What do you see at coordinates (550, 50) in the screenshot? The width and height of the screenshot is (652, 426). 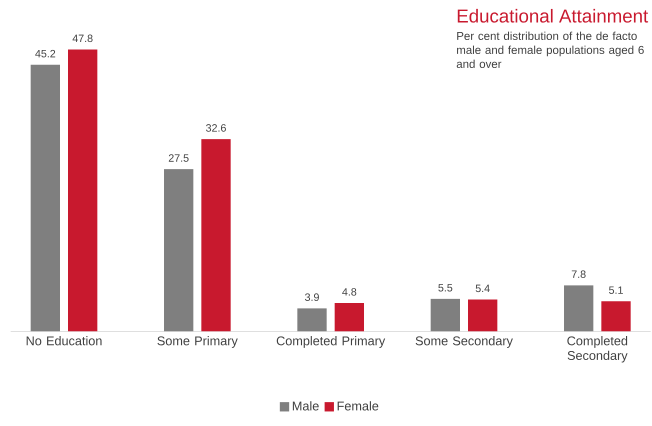 I see `chart-subtitle: Per cent distribution of the de facto male and female populations aged 6 and over` at bounding box center [550, 50].